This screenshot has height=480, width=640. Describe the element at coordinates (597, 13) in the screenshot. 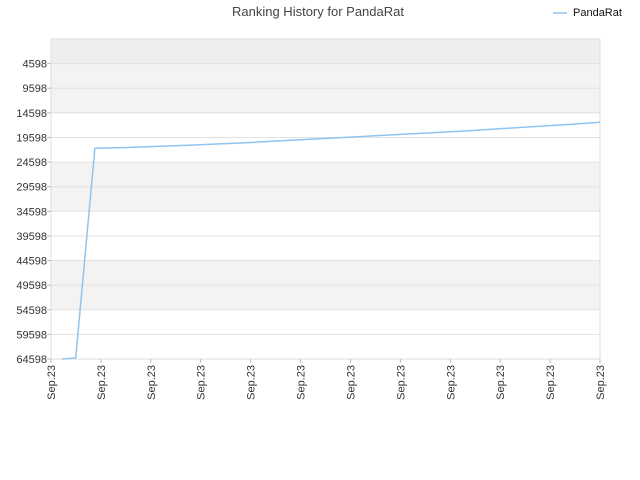

I see `legend-label-pandarat: PandaRat` at that location.